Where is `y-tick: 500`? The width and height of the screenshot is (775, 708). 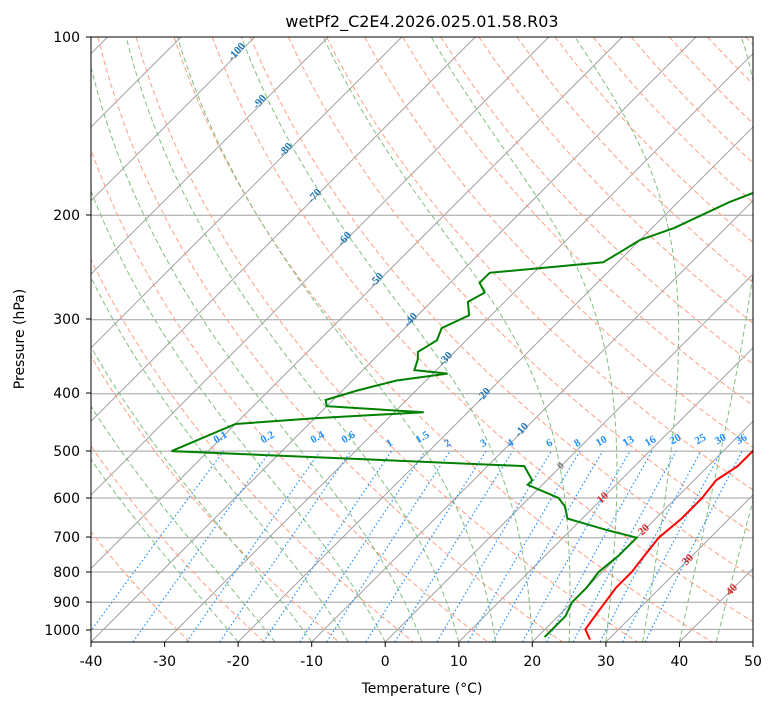 y-tick: 500 is located at coordinates (72, 452).